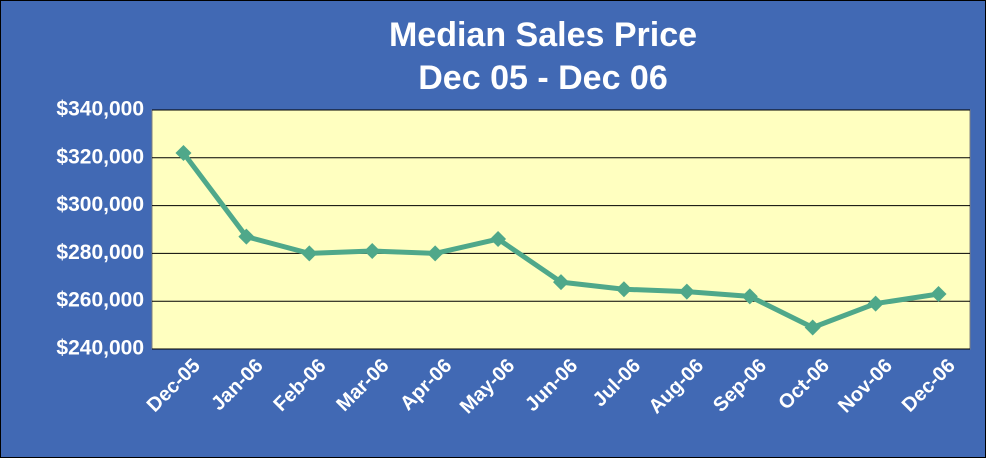 The image size is (986, 458). Describe the element at coordinates (100, 156) in the screenshot. I see `y-tick-label: $320,000` at that location.